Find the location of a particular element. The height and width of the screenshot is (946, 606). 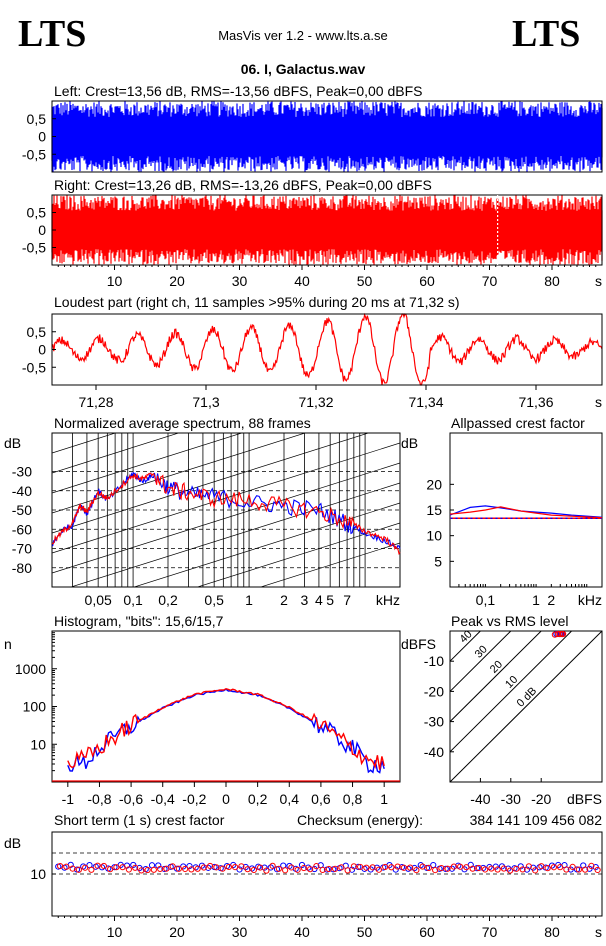

histogram-xtick-label: 1 is located at coordinates (384, 799).